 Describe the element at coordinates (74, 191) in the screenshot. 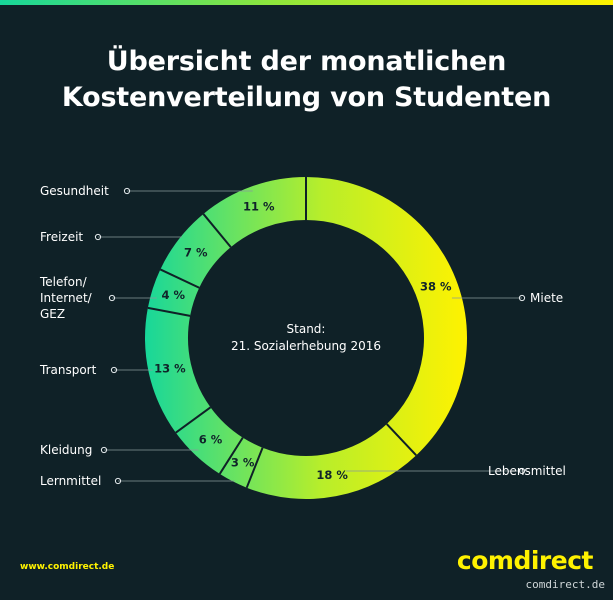

I see `category-label-8: Gesundheit` at that location.